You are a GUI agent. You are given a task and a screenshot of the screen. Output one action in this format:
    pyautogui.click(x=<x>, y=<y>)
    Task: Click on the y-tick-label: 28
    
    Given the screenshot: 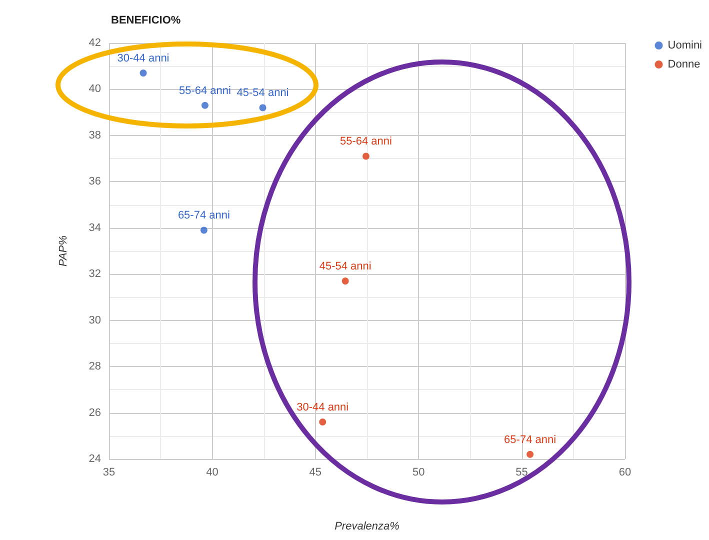 What is the action you would take?
    pyautogui.click(x=94, y=366)
    